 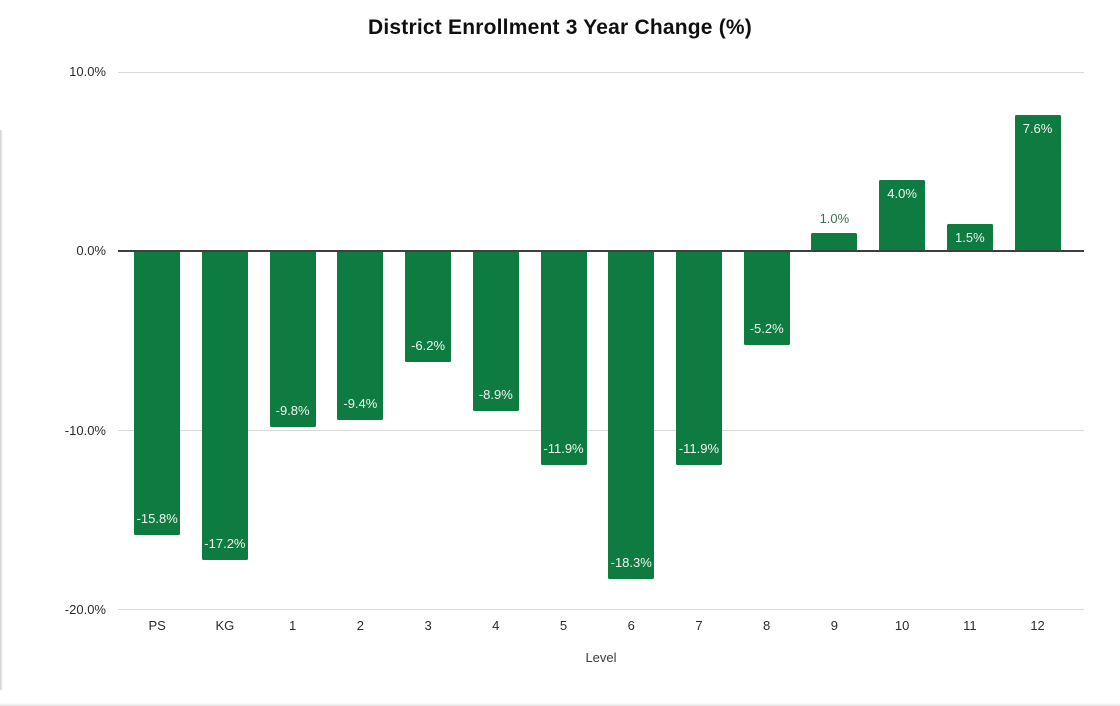 What do you see at coordinates (1037, 129) in the screenshot?
I see `bar-value-label: 7.6%` at bounding box center [1037, 129].